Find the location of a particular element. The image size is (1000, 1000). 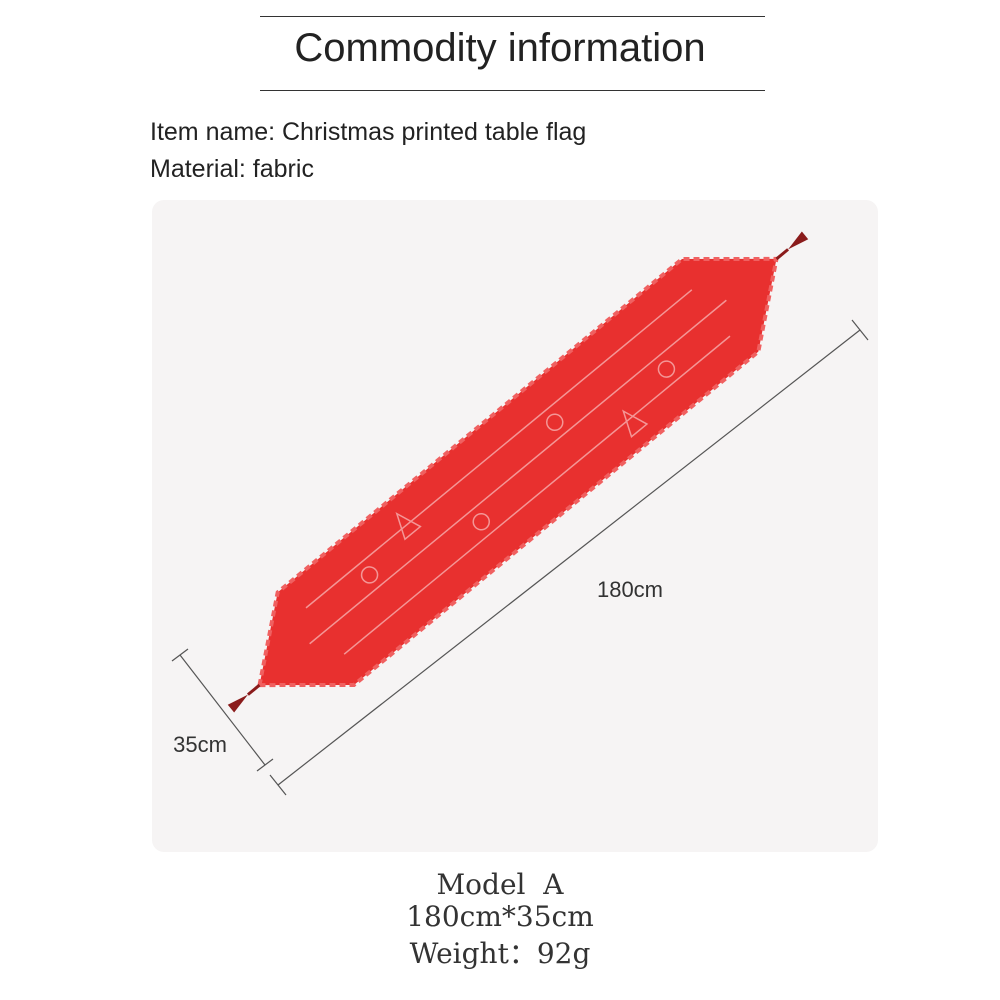

item-name: Item name: Christmas printed table flag is located at coordinates (368, 132).